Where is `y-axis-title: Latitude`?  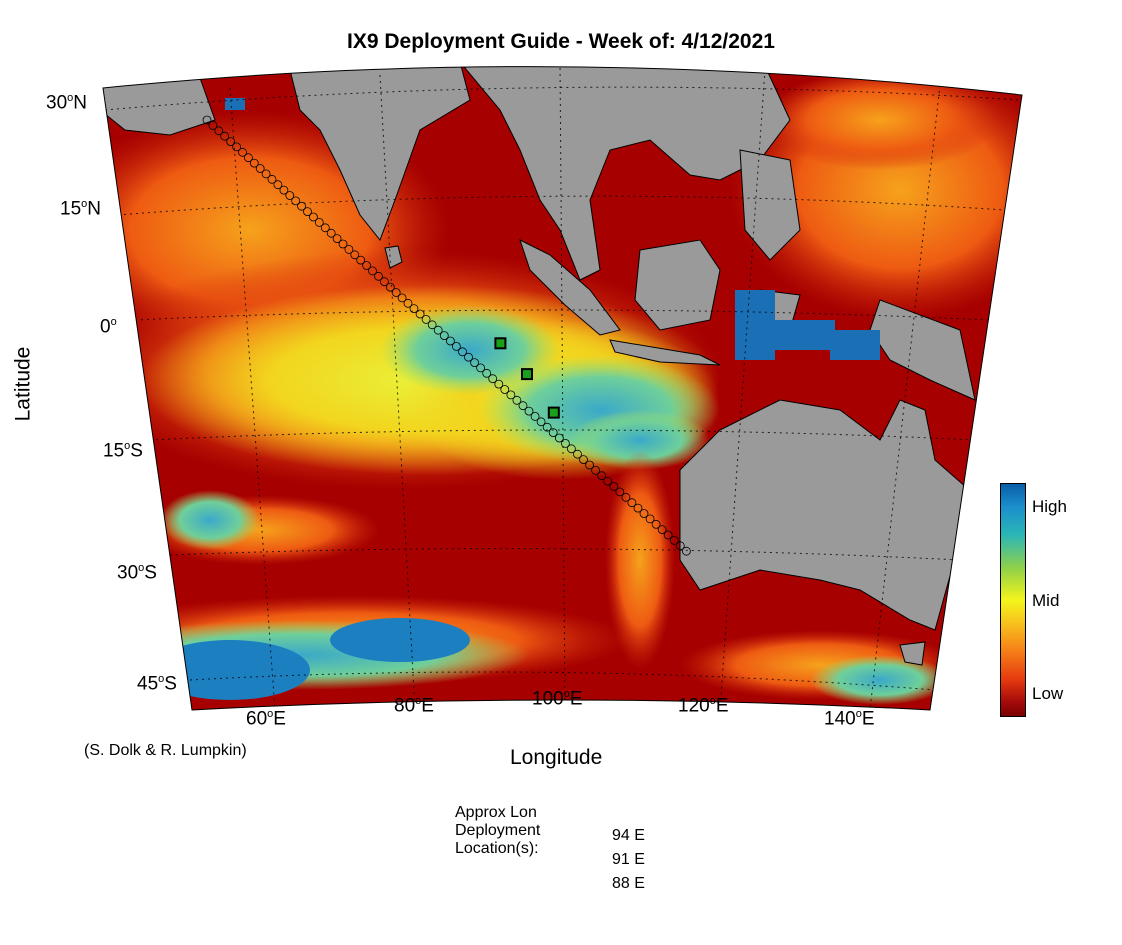
y-axis-title: Latitude is located at coordinates (23, 384).